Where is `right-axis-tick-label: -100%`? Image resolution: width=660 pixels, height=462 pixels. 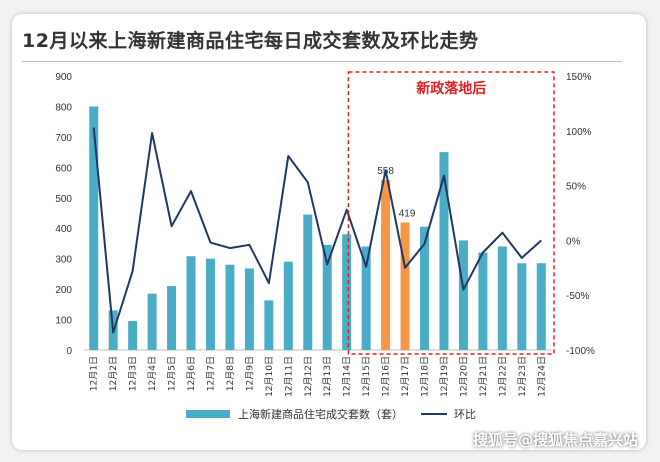 right-axis-tick-label: -100% is located at coordinates (580, 351).